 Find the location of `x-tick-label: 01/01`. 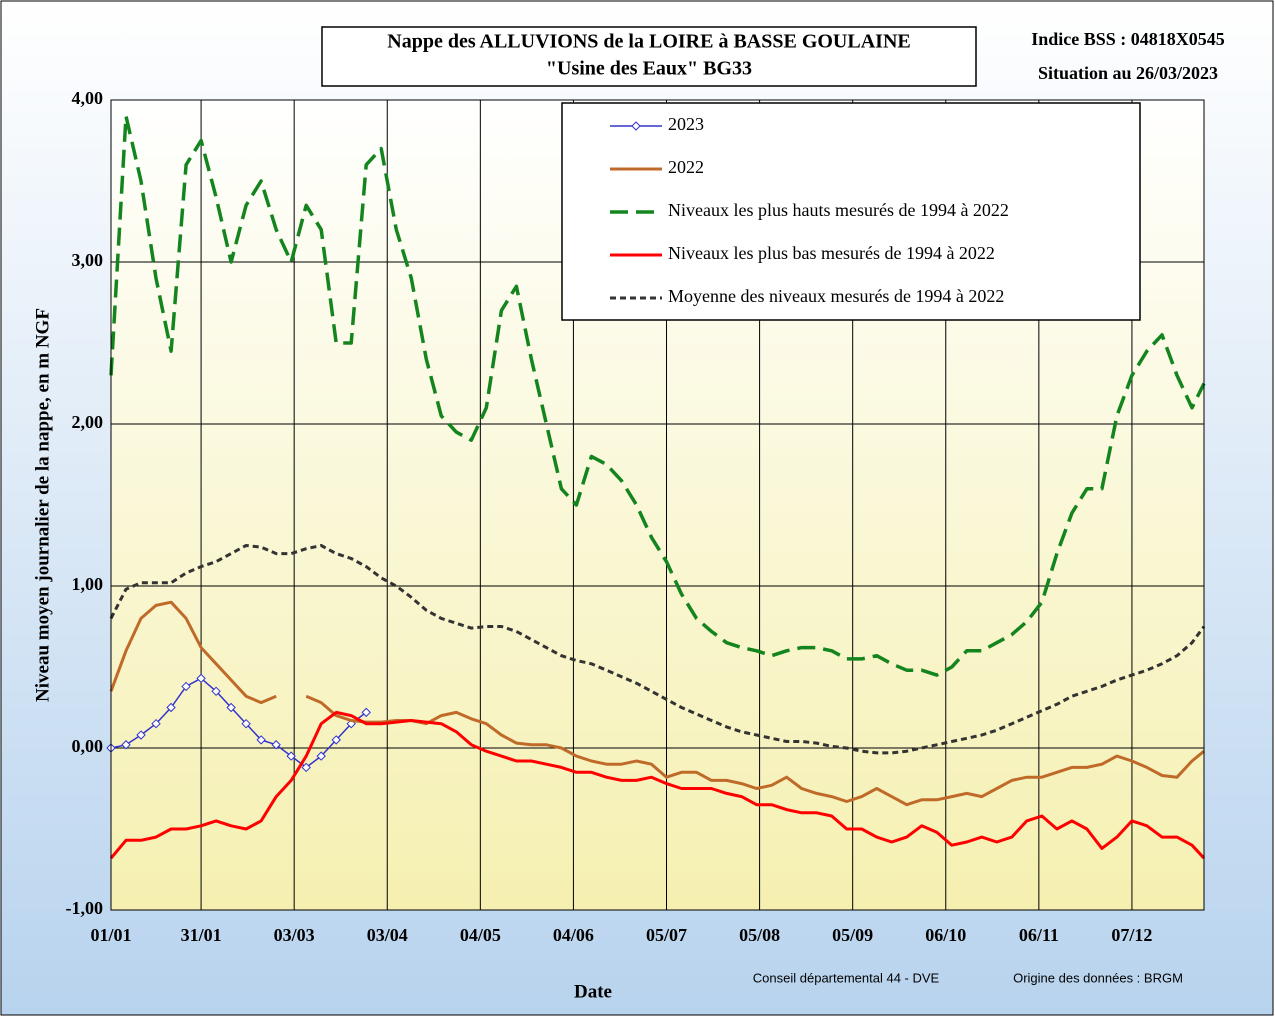

x-tick-label: 01/01 is located at coordinates (110, 935).